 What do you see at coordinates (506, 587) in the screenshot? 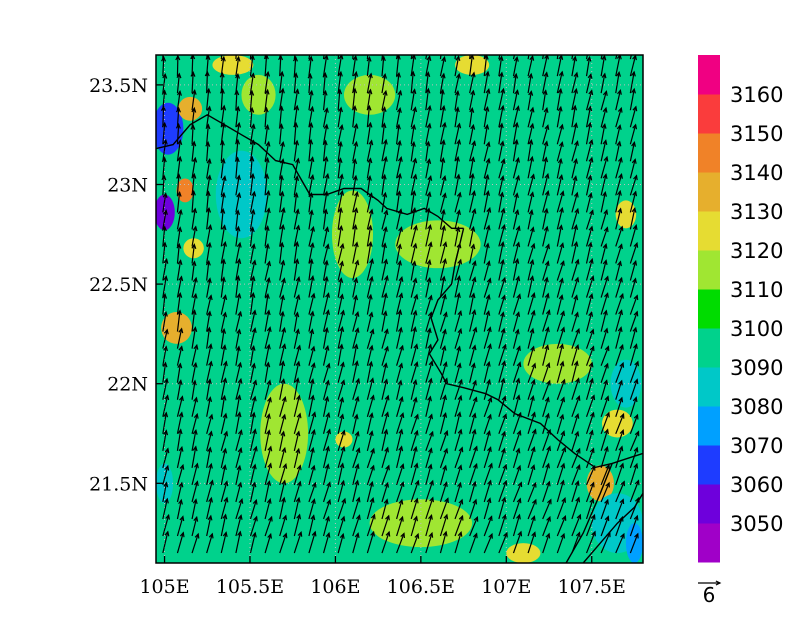
I see `x-tick-label: 107E` at bounding box center [506, 587].